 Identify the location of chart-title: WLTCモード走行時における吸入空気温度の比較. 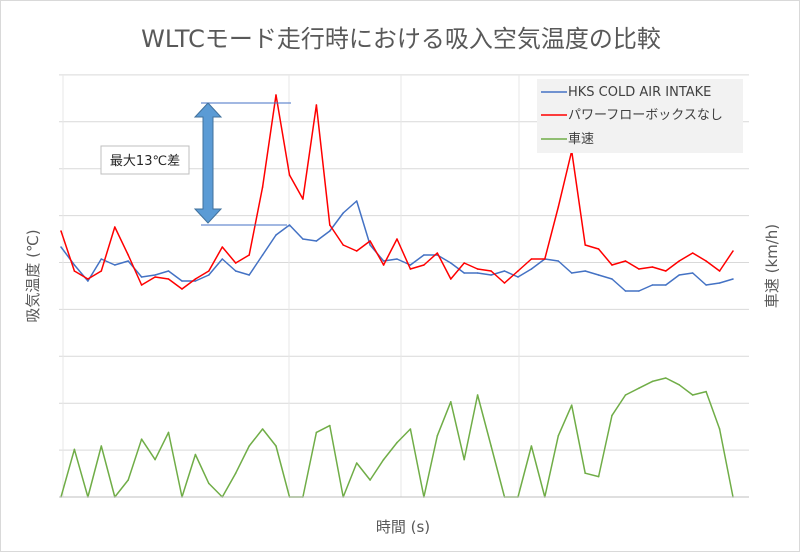
(401, 39).